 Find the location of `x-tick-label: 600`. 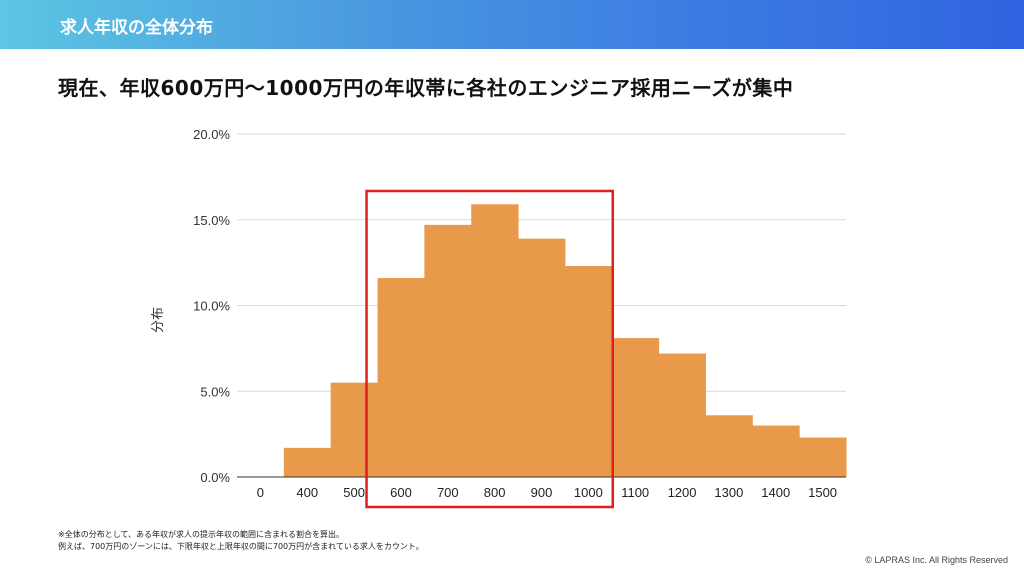

x-tick-label: 600 is located at coordinates (401, 492).